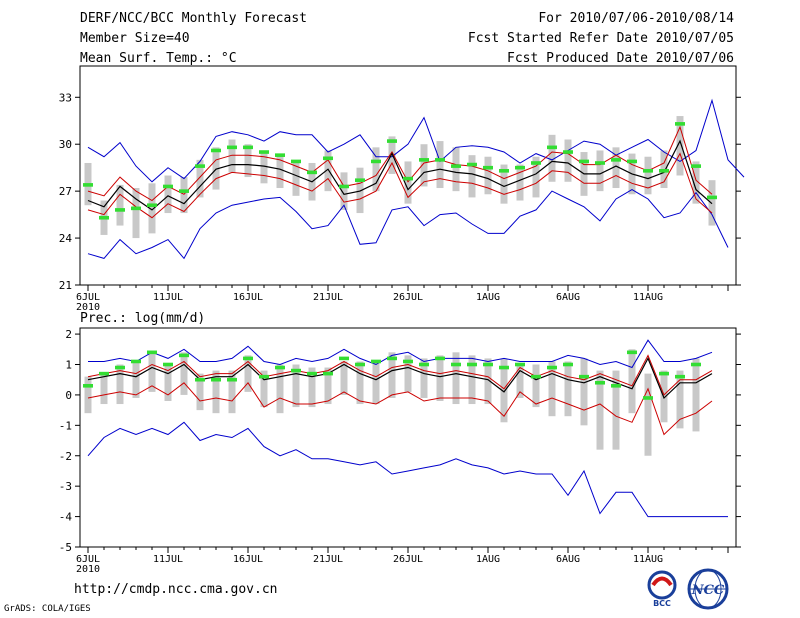 The height and width of the screenshot is (618, 800). Describe the element at coordinates (400, 163) in the screenshot. I see `temp-p75-line` at that location.